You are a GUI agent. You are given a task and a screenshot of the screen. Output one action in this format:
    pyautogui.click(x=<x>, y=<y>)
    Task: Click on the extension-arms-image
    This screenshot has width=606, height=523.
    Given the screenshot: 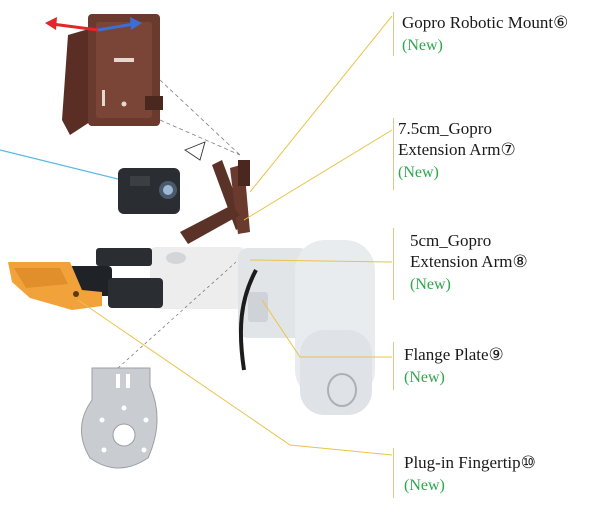 What is the action you would take?
    pyautogui.click(x=215, y=202)
    